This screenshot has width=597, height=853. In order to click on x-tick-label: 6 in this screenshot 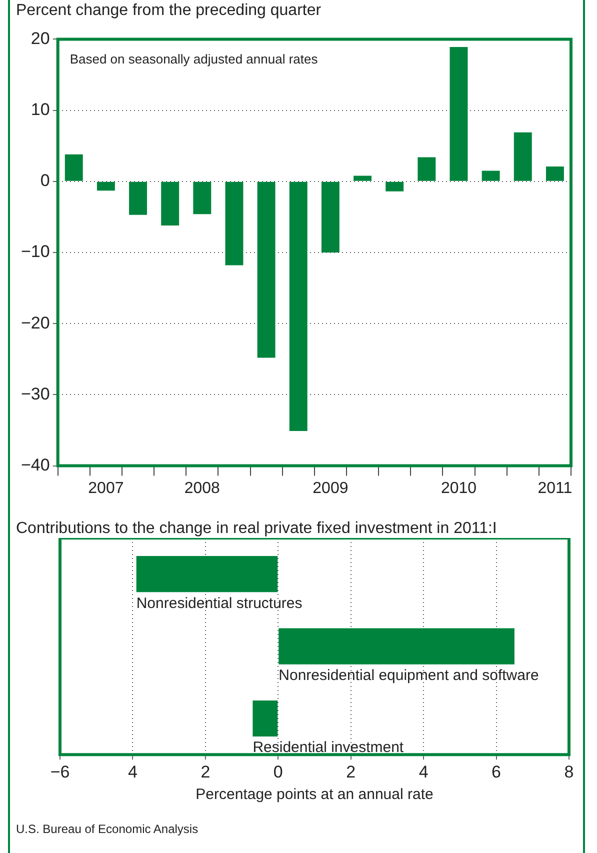, I will do `click(497, 772)`.